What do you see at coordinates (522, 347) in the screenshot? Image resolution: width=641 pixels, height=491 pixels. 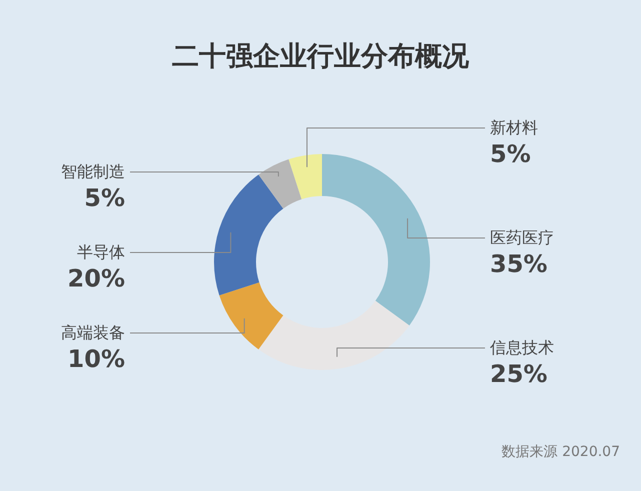 I see `slice-label: 信息技术` at bounding box center [522, 347].